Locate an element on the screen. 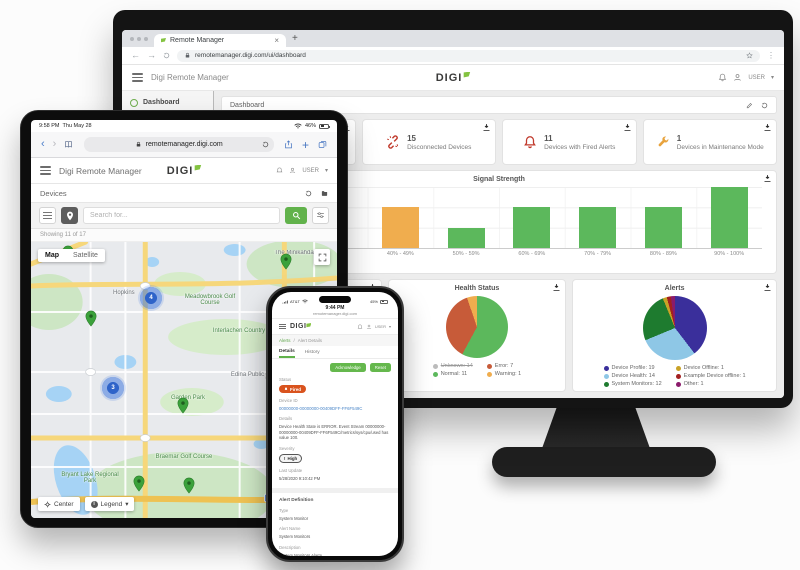 The image size is (800, 570). metric-value: 15 is located at coordinates (411, 138).